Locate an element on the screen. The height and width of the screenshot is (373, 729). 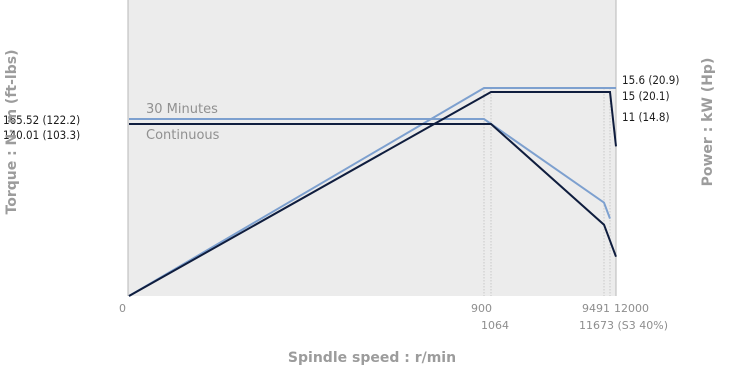
right-tick-power-continuous: 15 (20.1) is located at coordinates (646, 96).